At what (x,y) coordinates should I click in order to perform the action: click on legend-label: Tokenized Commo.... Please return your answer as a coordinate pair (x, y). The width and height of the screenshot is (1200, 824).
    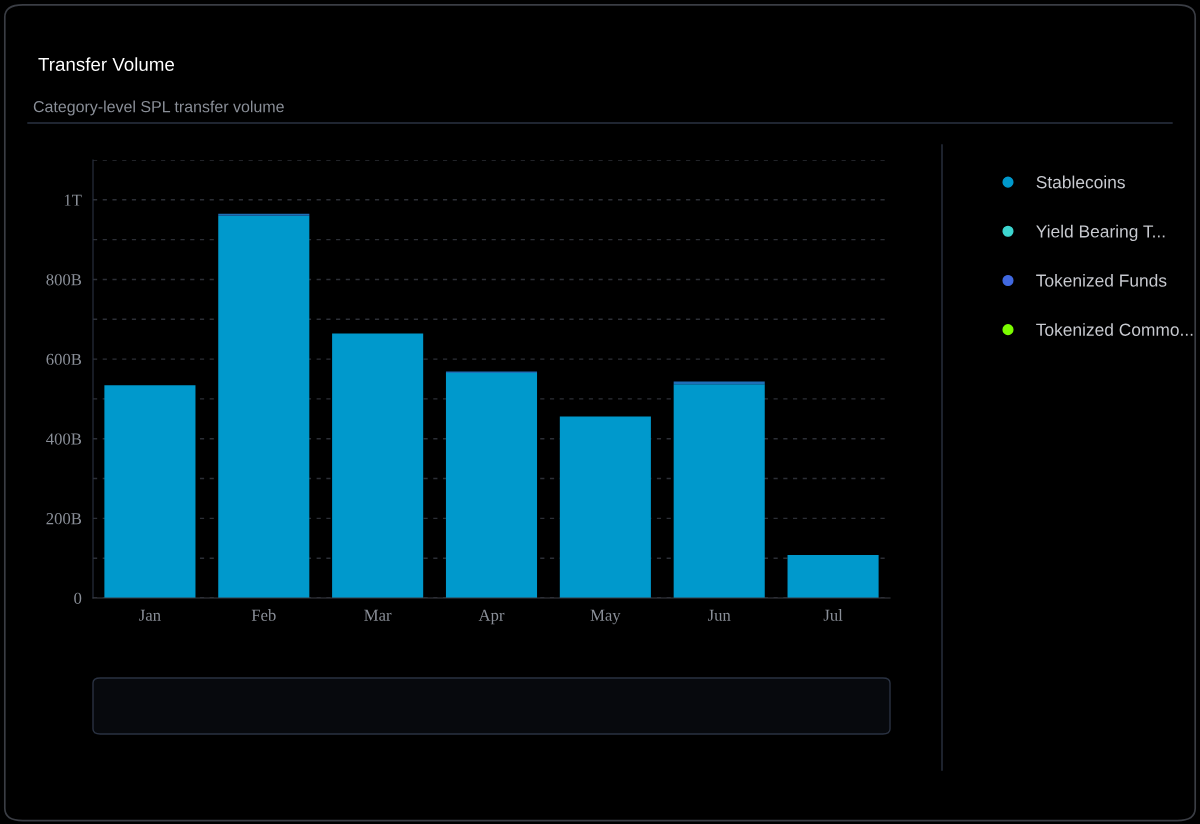
    Looking at the image, I should click on (1114, 329).